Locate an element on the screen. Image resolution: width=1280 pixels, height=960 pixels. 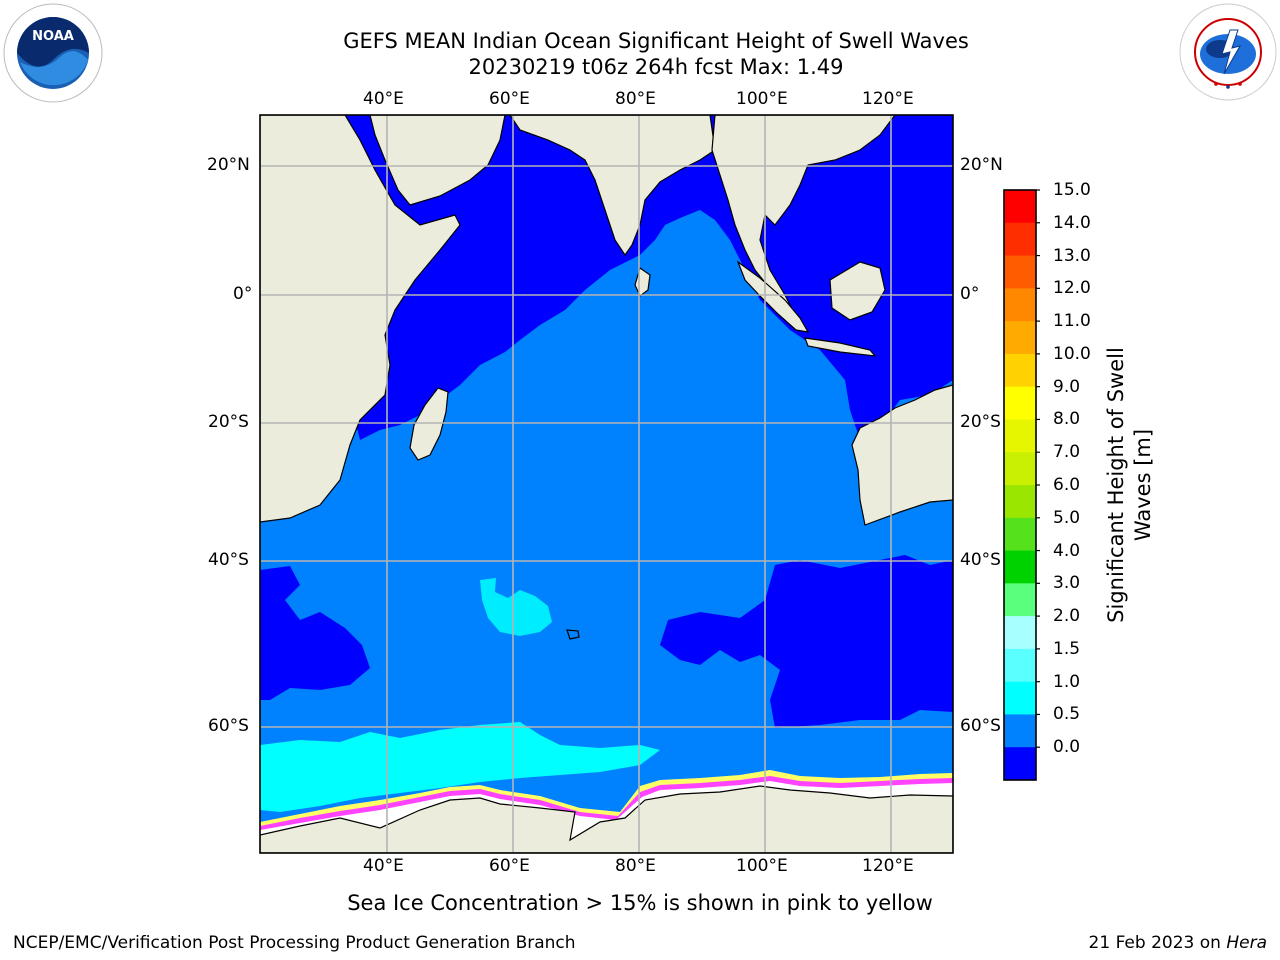
lon-tick-top-40e: 40°E is located at coordinates (383, 99).